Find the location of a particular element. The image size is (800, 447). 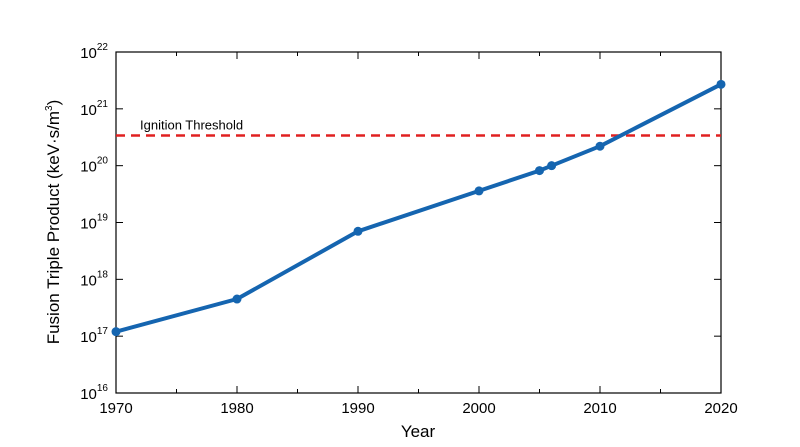

y-axis-label-main: Fusion Triple Product (keV·s/m is located at coordinates (53, 227).